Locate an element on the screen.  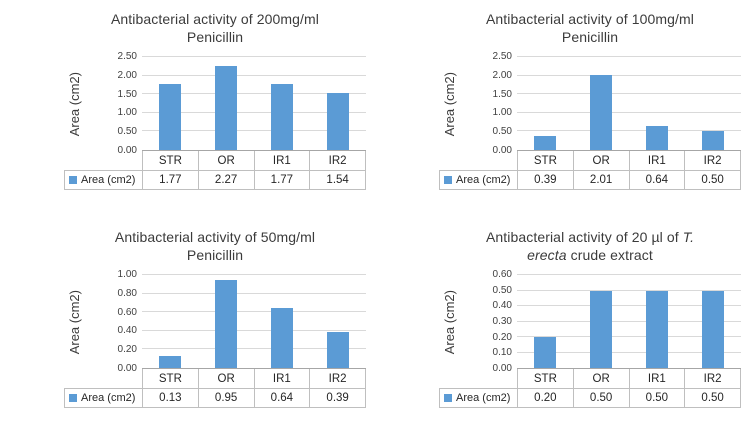
y-axis-area: Area (cm2) 0.00 0.50 1.00 1.50 2.00 2.50 is located at coordinates (478, 104).